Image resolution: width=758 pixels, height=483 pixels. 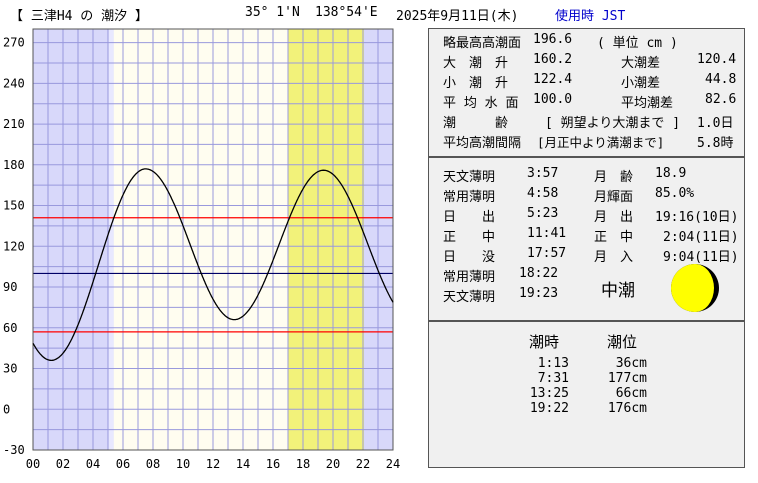 I want to click on y-tick-label: 210, so click(x=14, y=124).